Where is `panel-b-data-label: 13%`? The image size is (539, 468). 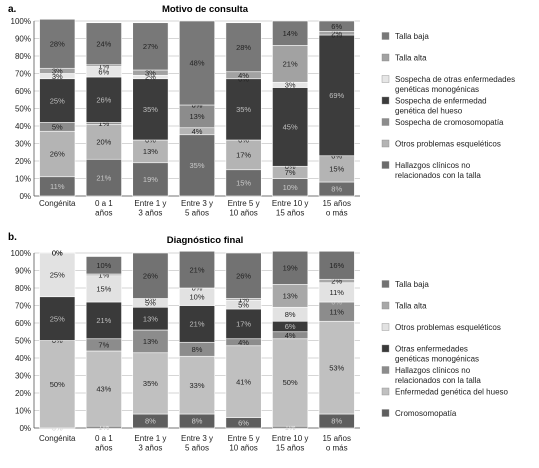
panel-b-data-label: 13% is located at coordinates (150, 318).